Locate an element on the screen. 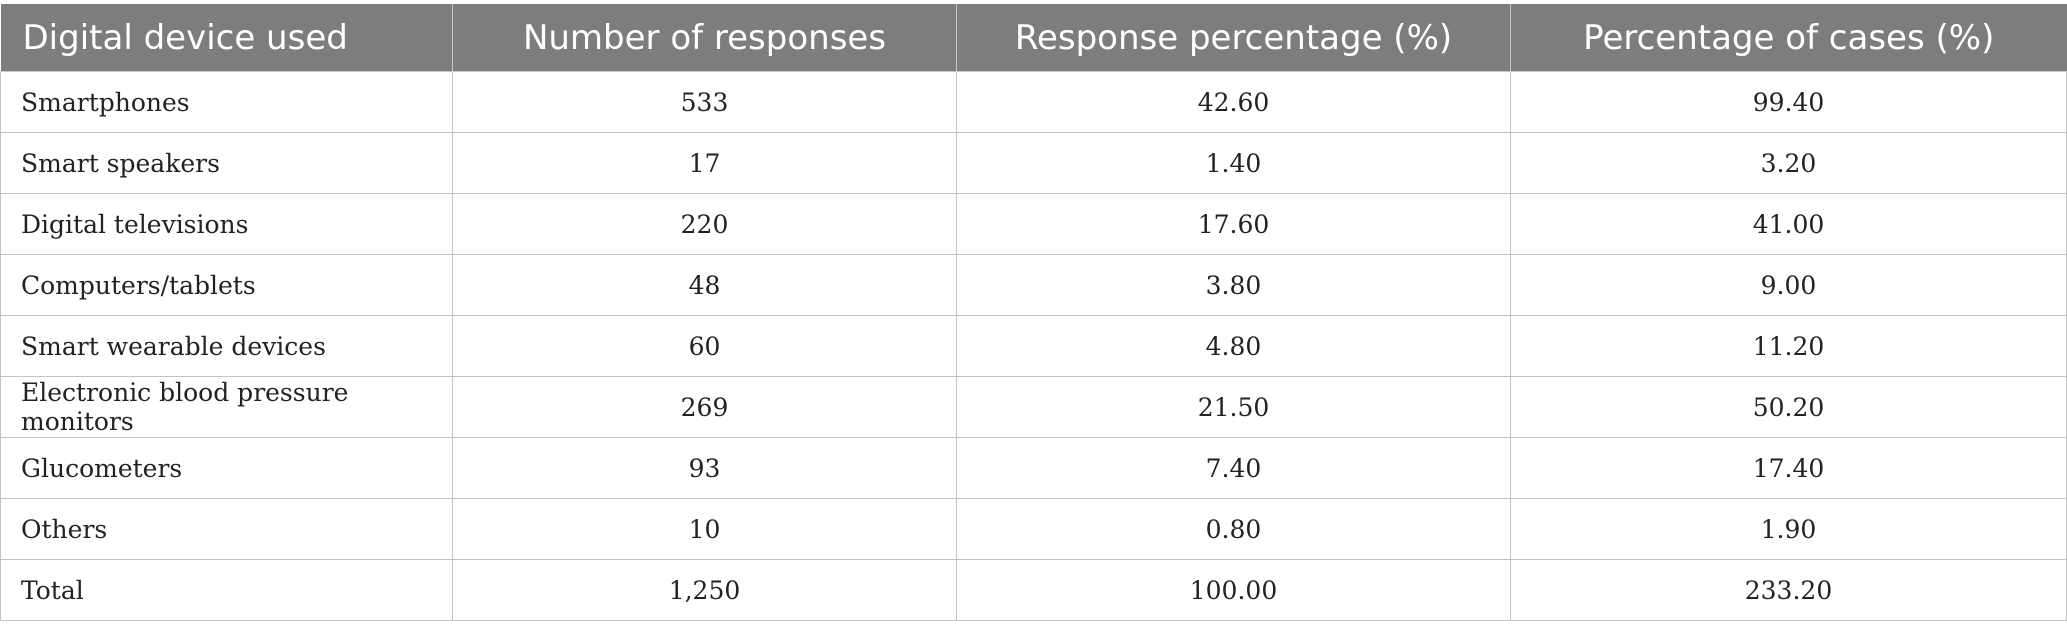  responses-cell: 1,250 is located at coordinates (704, 590).